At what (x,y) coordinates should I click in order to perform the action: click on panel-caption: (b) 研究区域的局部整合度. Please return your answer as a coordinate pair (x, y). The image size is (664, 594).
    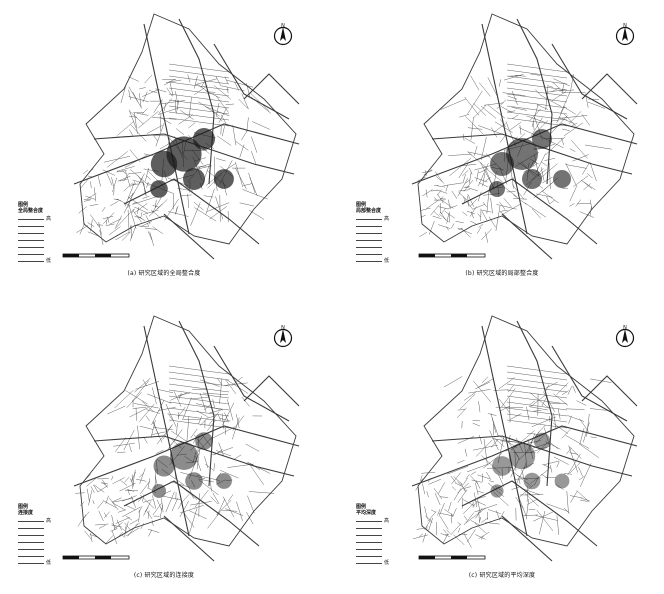
    Looking at the image, I should click on (502, 273).